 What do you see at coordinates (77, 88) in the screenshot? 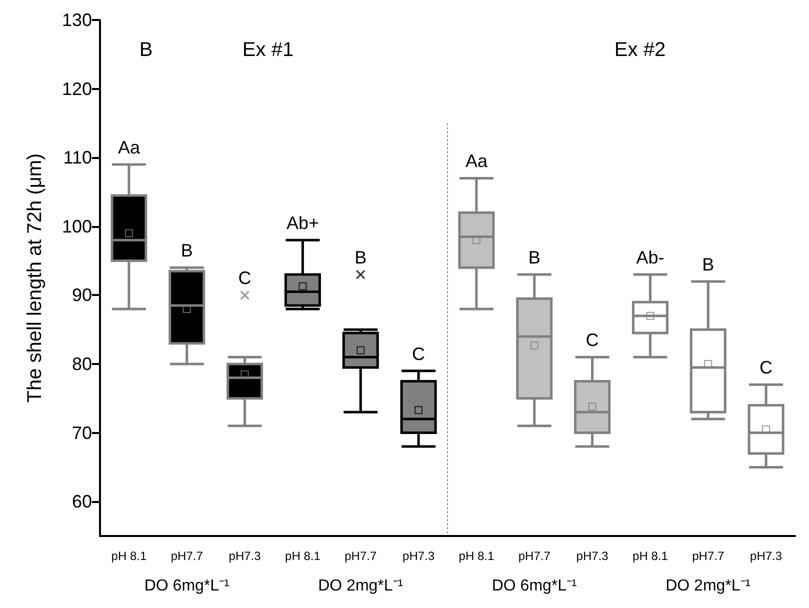
I see `y-tick-label: 120` at bounding box center [77, 88].